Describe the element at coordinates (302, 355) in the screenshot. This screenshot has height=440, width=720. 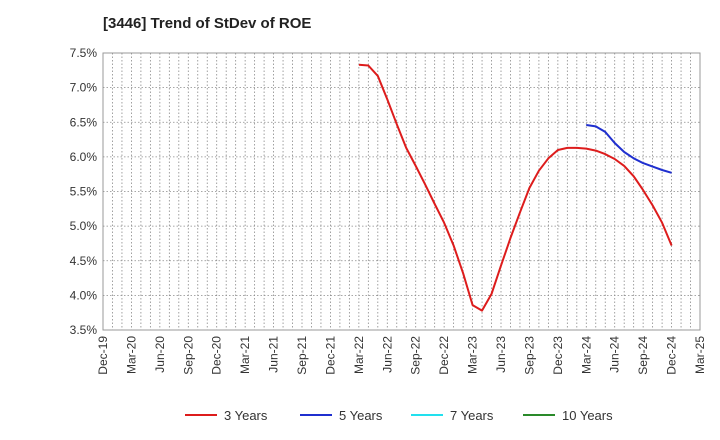
I see `x-tick-label: Sep-21` at that location.